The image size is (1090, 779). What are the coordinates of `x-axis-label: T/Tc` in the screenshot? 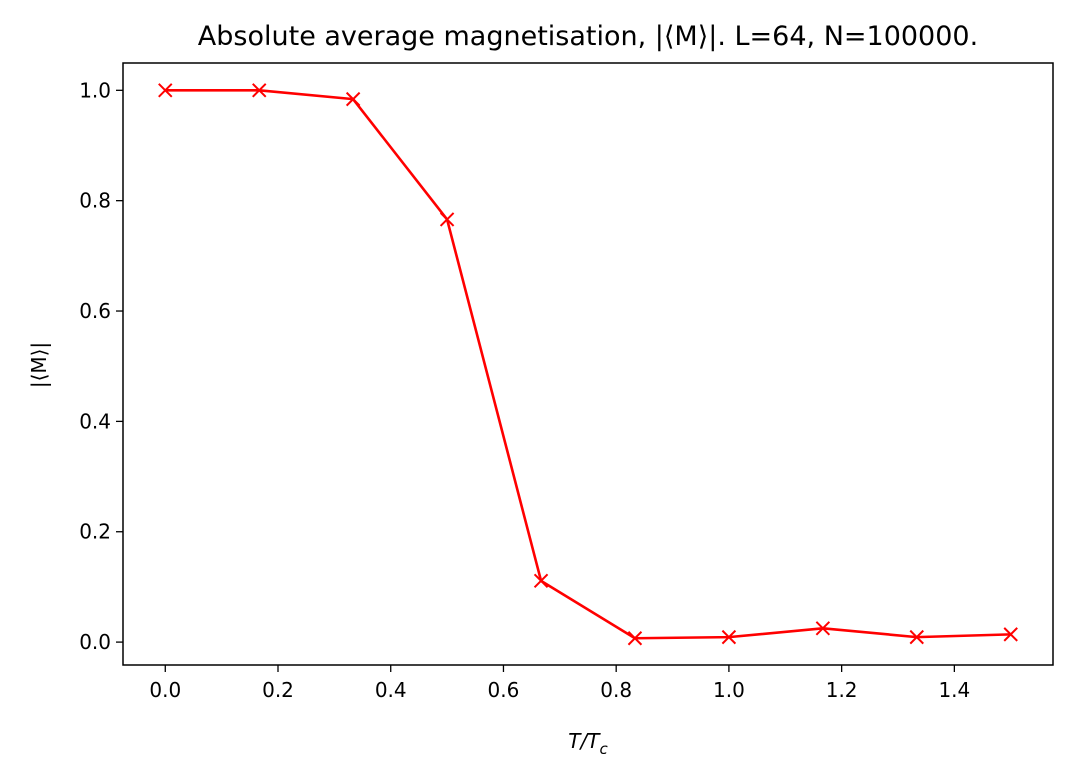 It's located at (588, 743).